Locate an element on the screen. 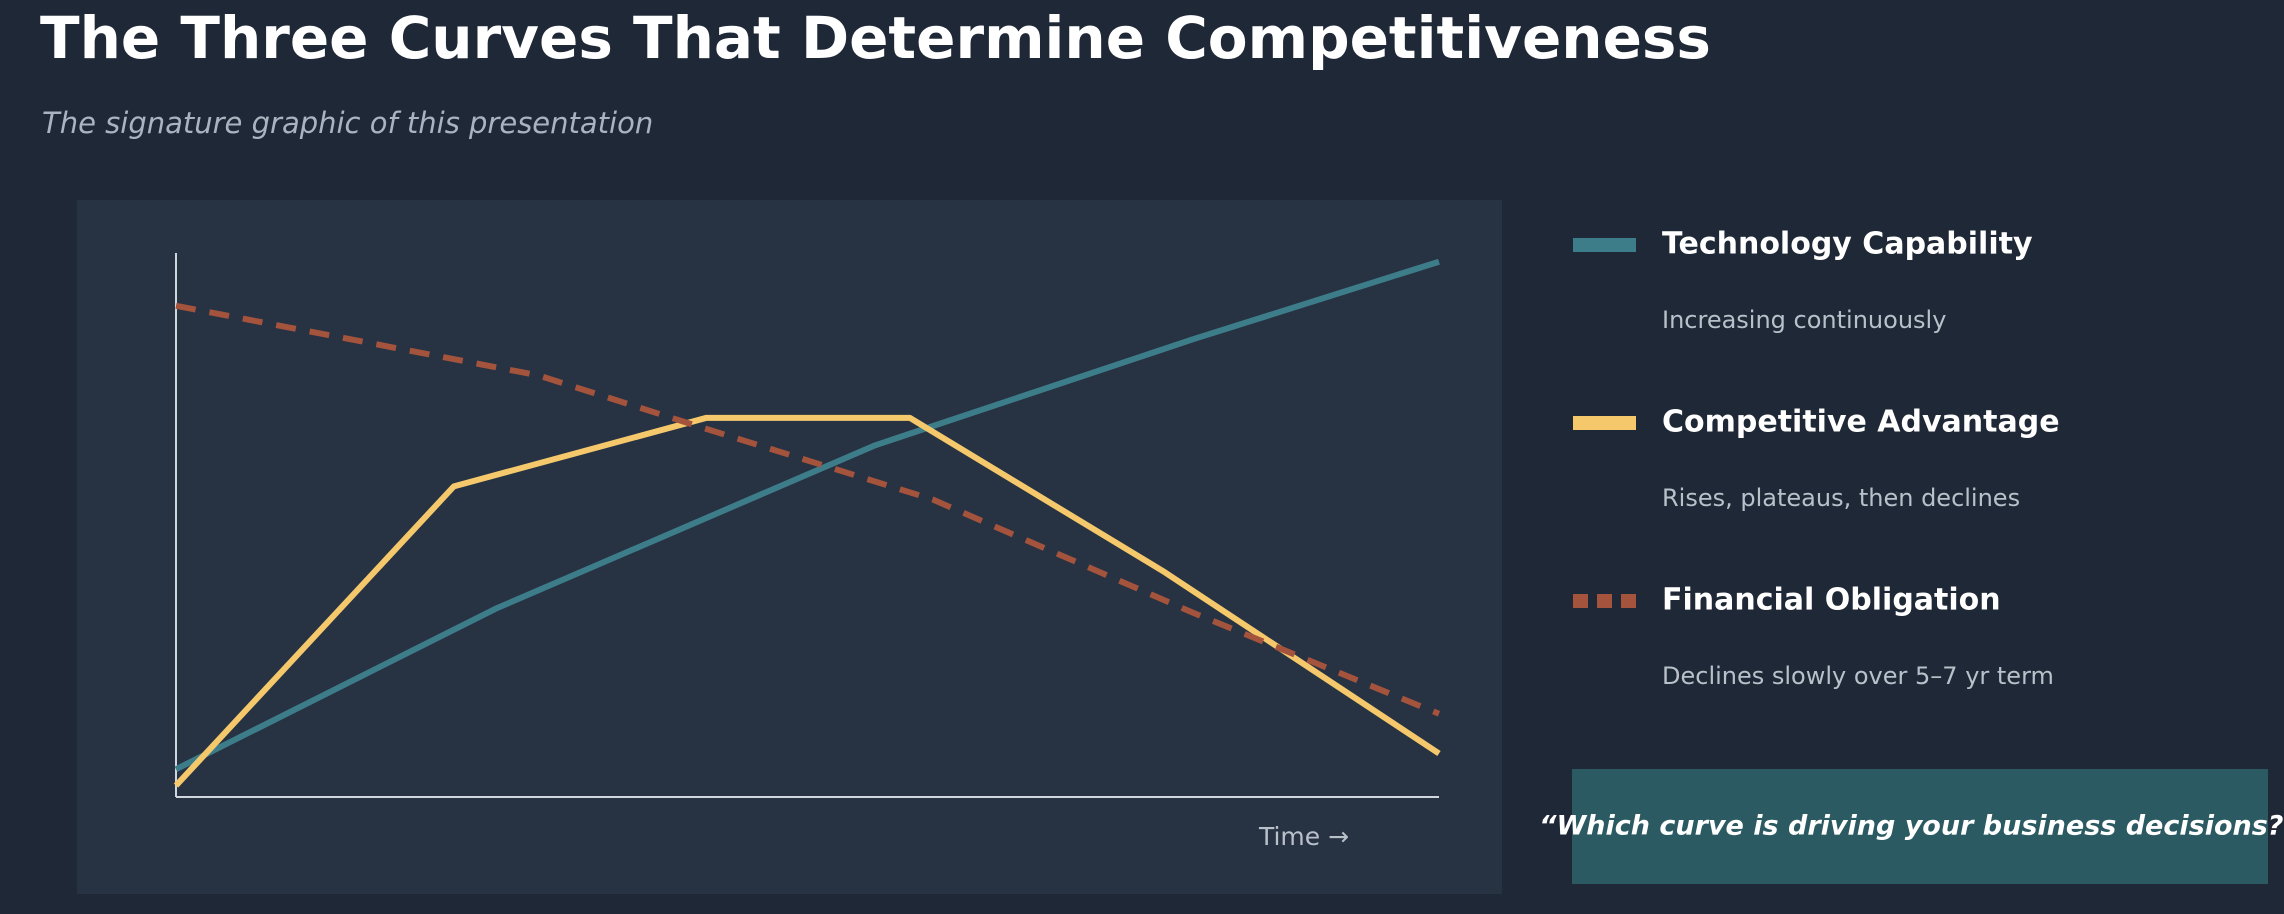  legend-label: Competitive Advantage is located at coordinates (1861, 422).